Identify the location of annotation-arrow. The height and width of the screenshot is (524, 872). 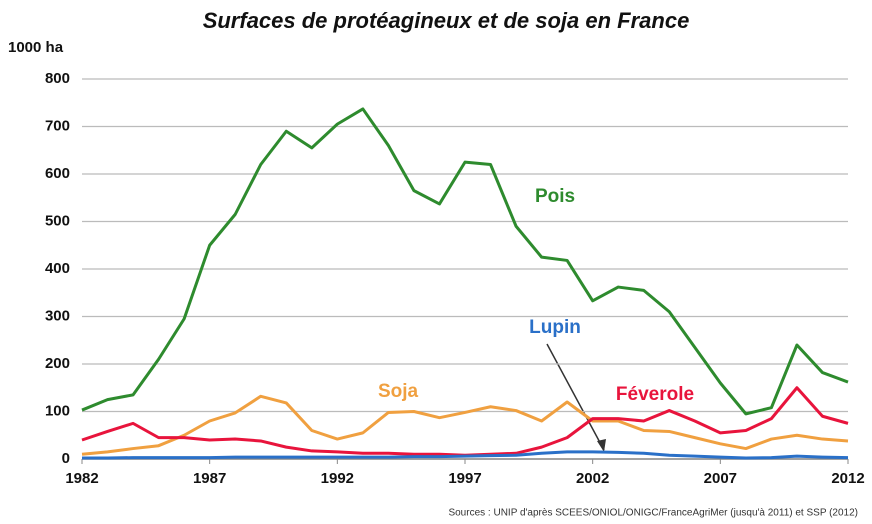
(575, 397).